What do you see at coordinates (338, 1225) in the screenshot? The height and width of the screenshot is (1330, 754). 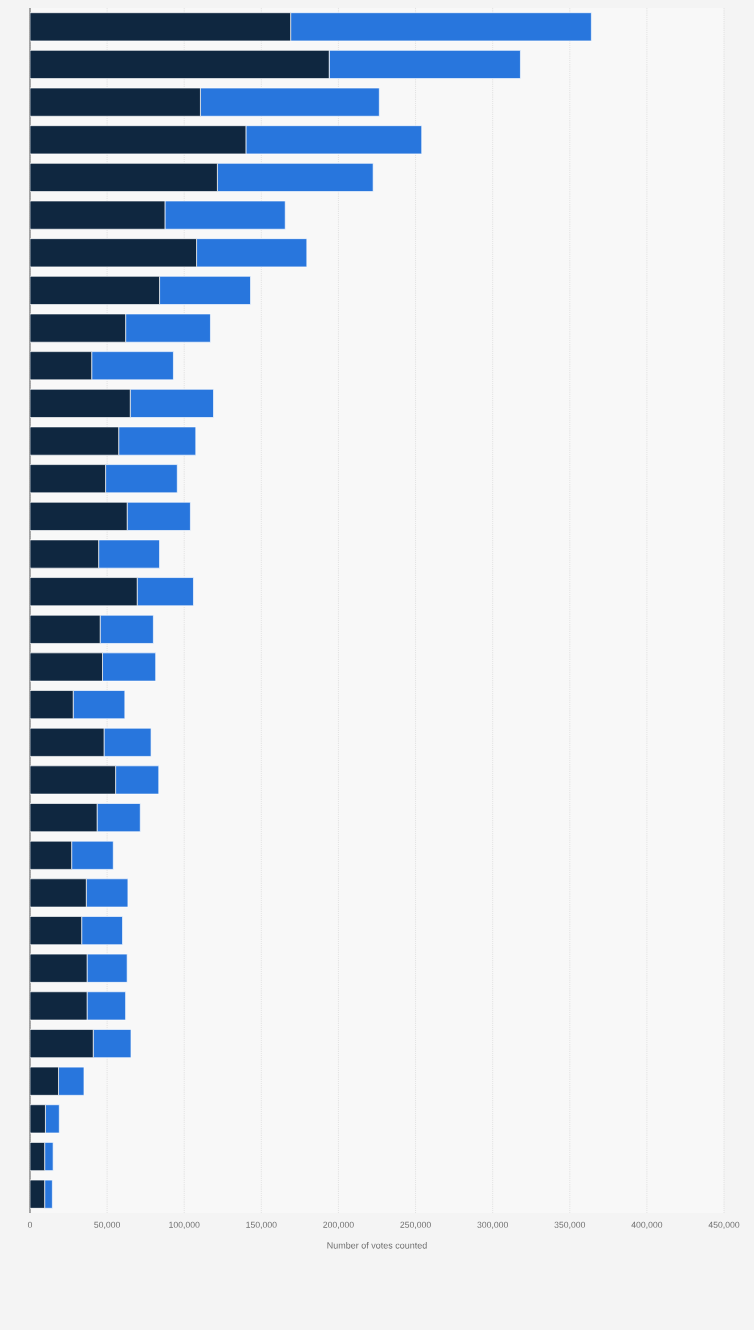 I see `x-tick-label: 200,000` at bounding box center [338, 1225].